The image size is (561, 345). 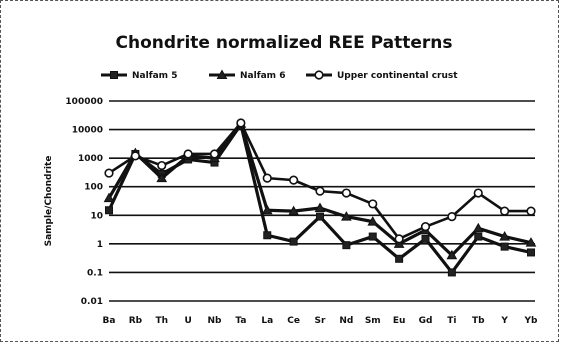 What do you see at coordinates (93, 188) in the screenshot?
I see `y-tick-label: 100` at bounding box center [93, 188].